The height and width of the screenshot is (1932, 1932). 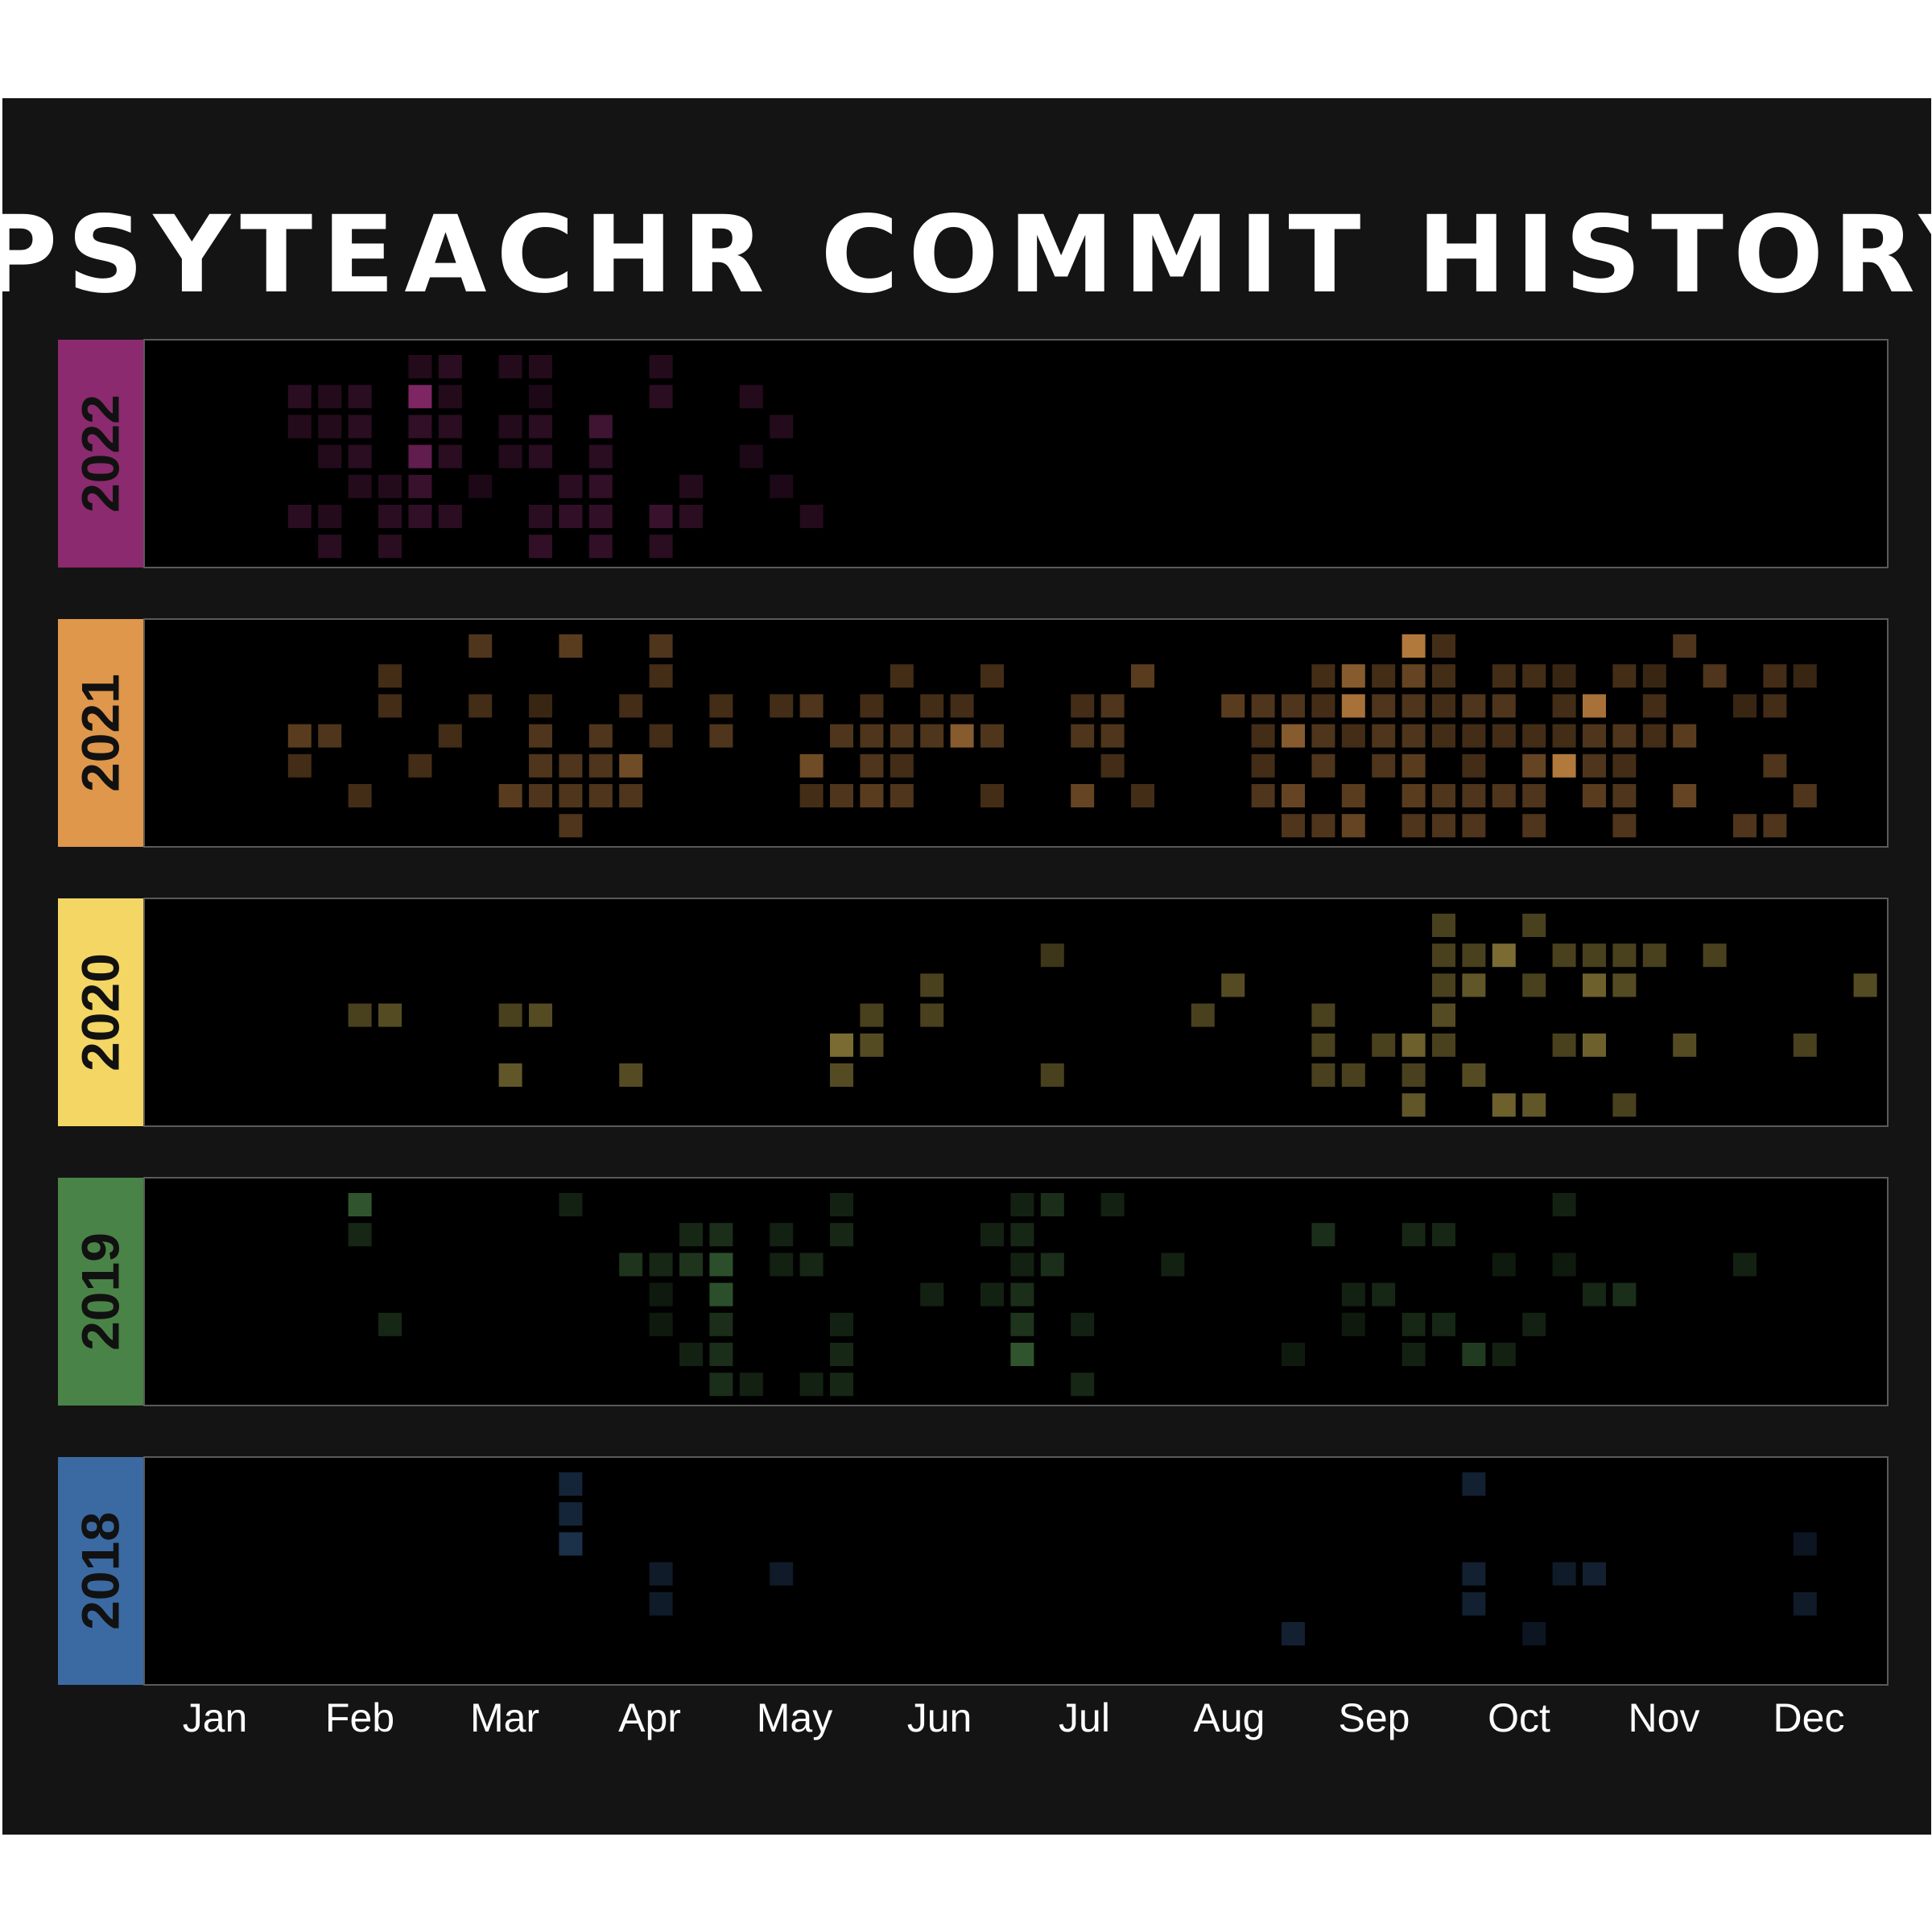 What do you see at coordinates (1014, 1717) in the screenshot?
I see `month-axis: Jan Feb Mar Apr May Jun Jul Aug Sep Oct Nov Dec` at bounding box center [1014, 1717].